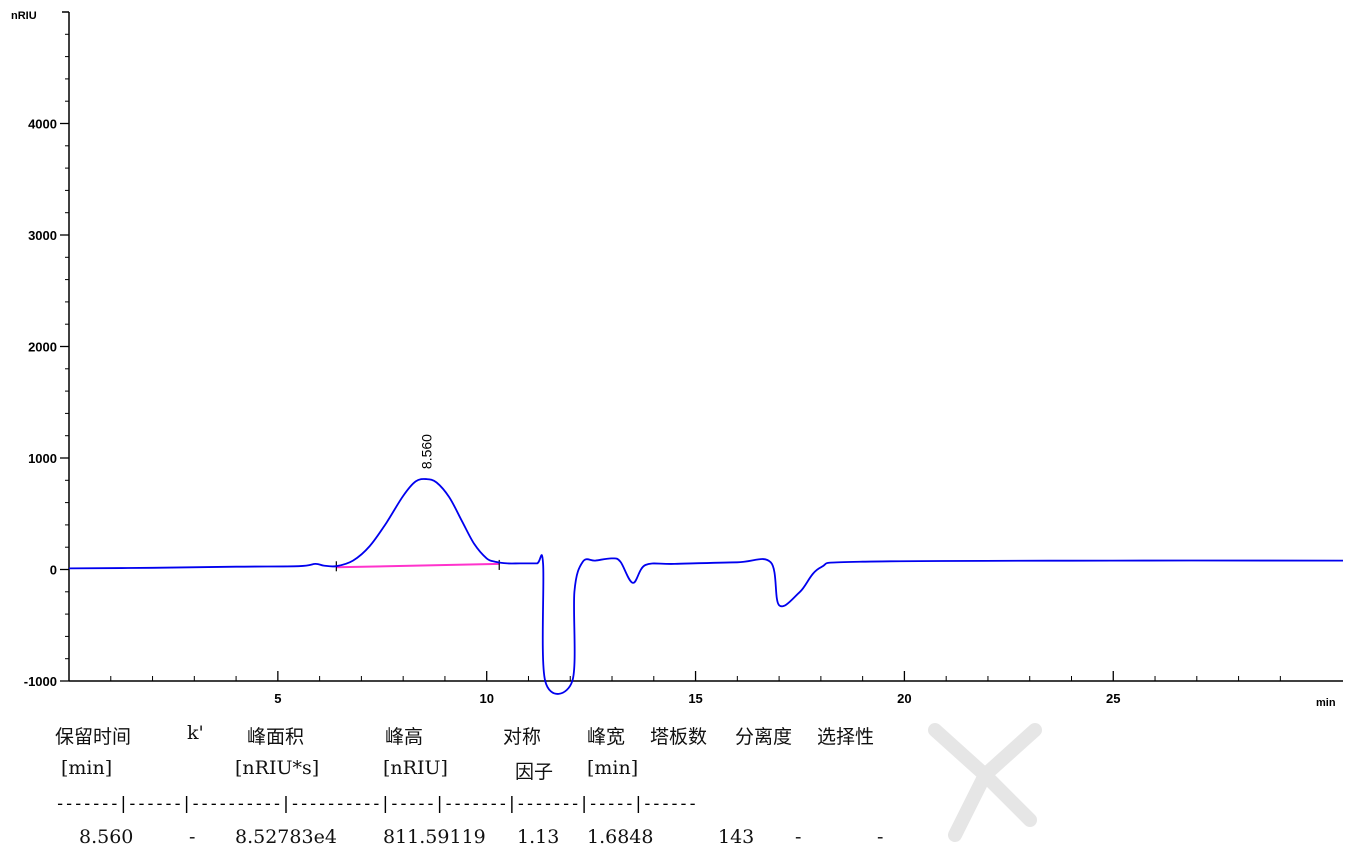  What do you see at coordinates (53, 570) in the screenshot?
I see `y-tick-label: 0` at bounding box center [53, 570].